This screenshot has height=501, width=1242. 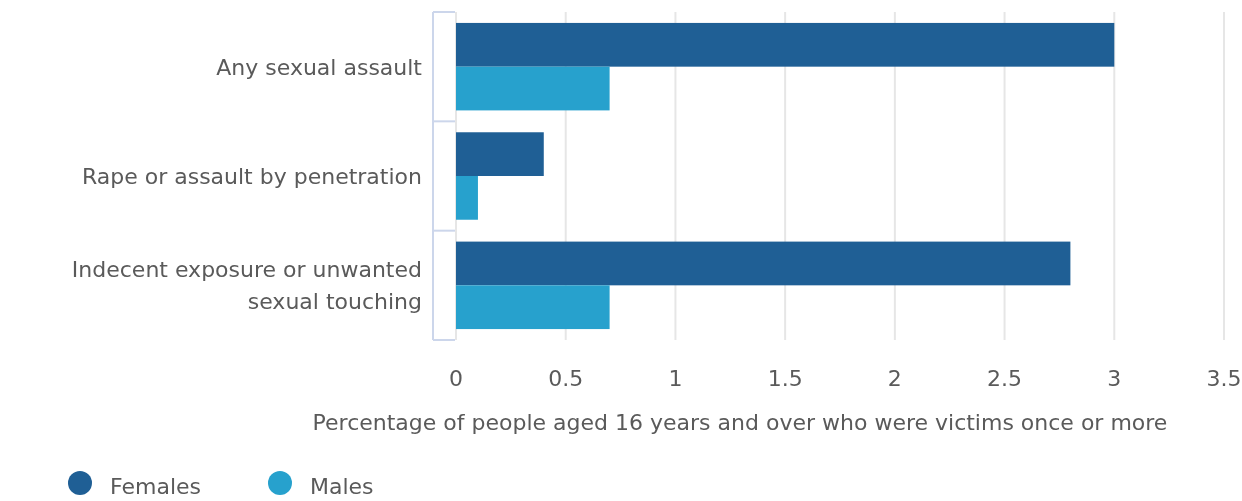 I want to click on y-tick-label: Any sexual assault, so click(x=319, y=67).